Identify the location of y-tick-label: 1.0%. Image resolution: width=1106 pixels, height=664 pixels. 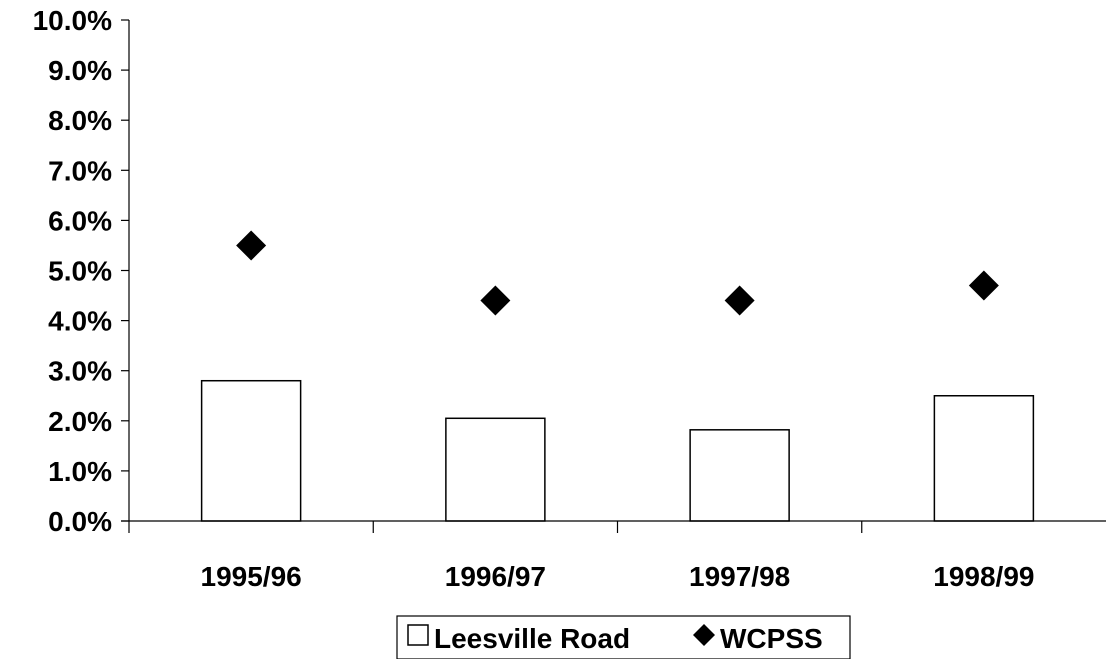
(80, 471).